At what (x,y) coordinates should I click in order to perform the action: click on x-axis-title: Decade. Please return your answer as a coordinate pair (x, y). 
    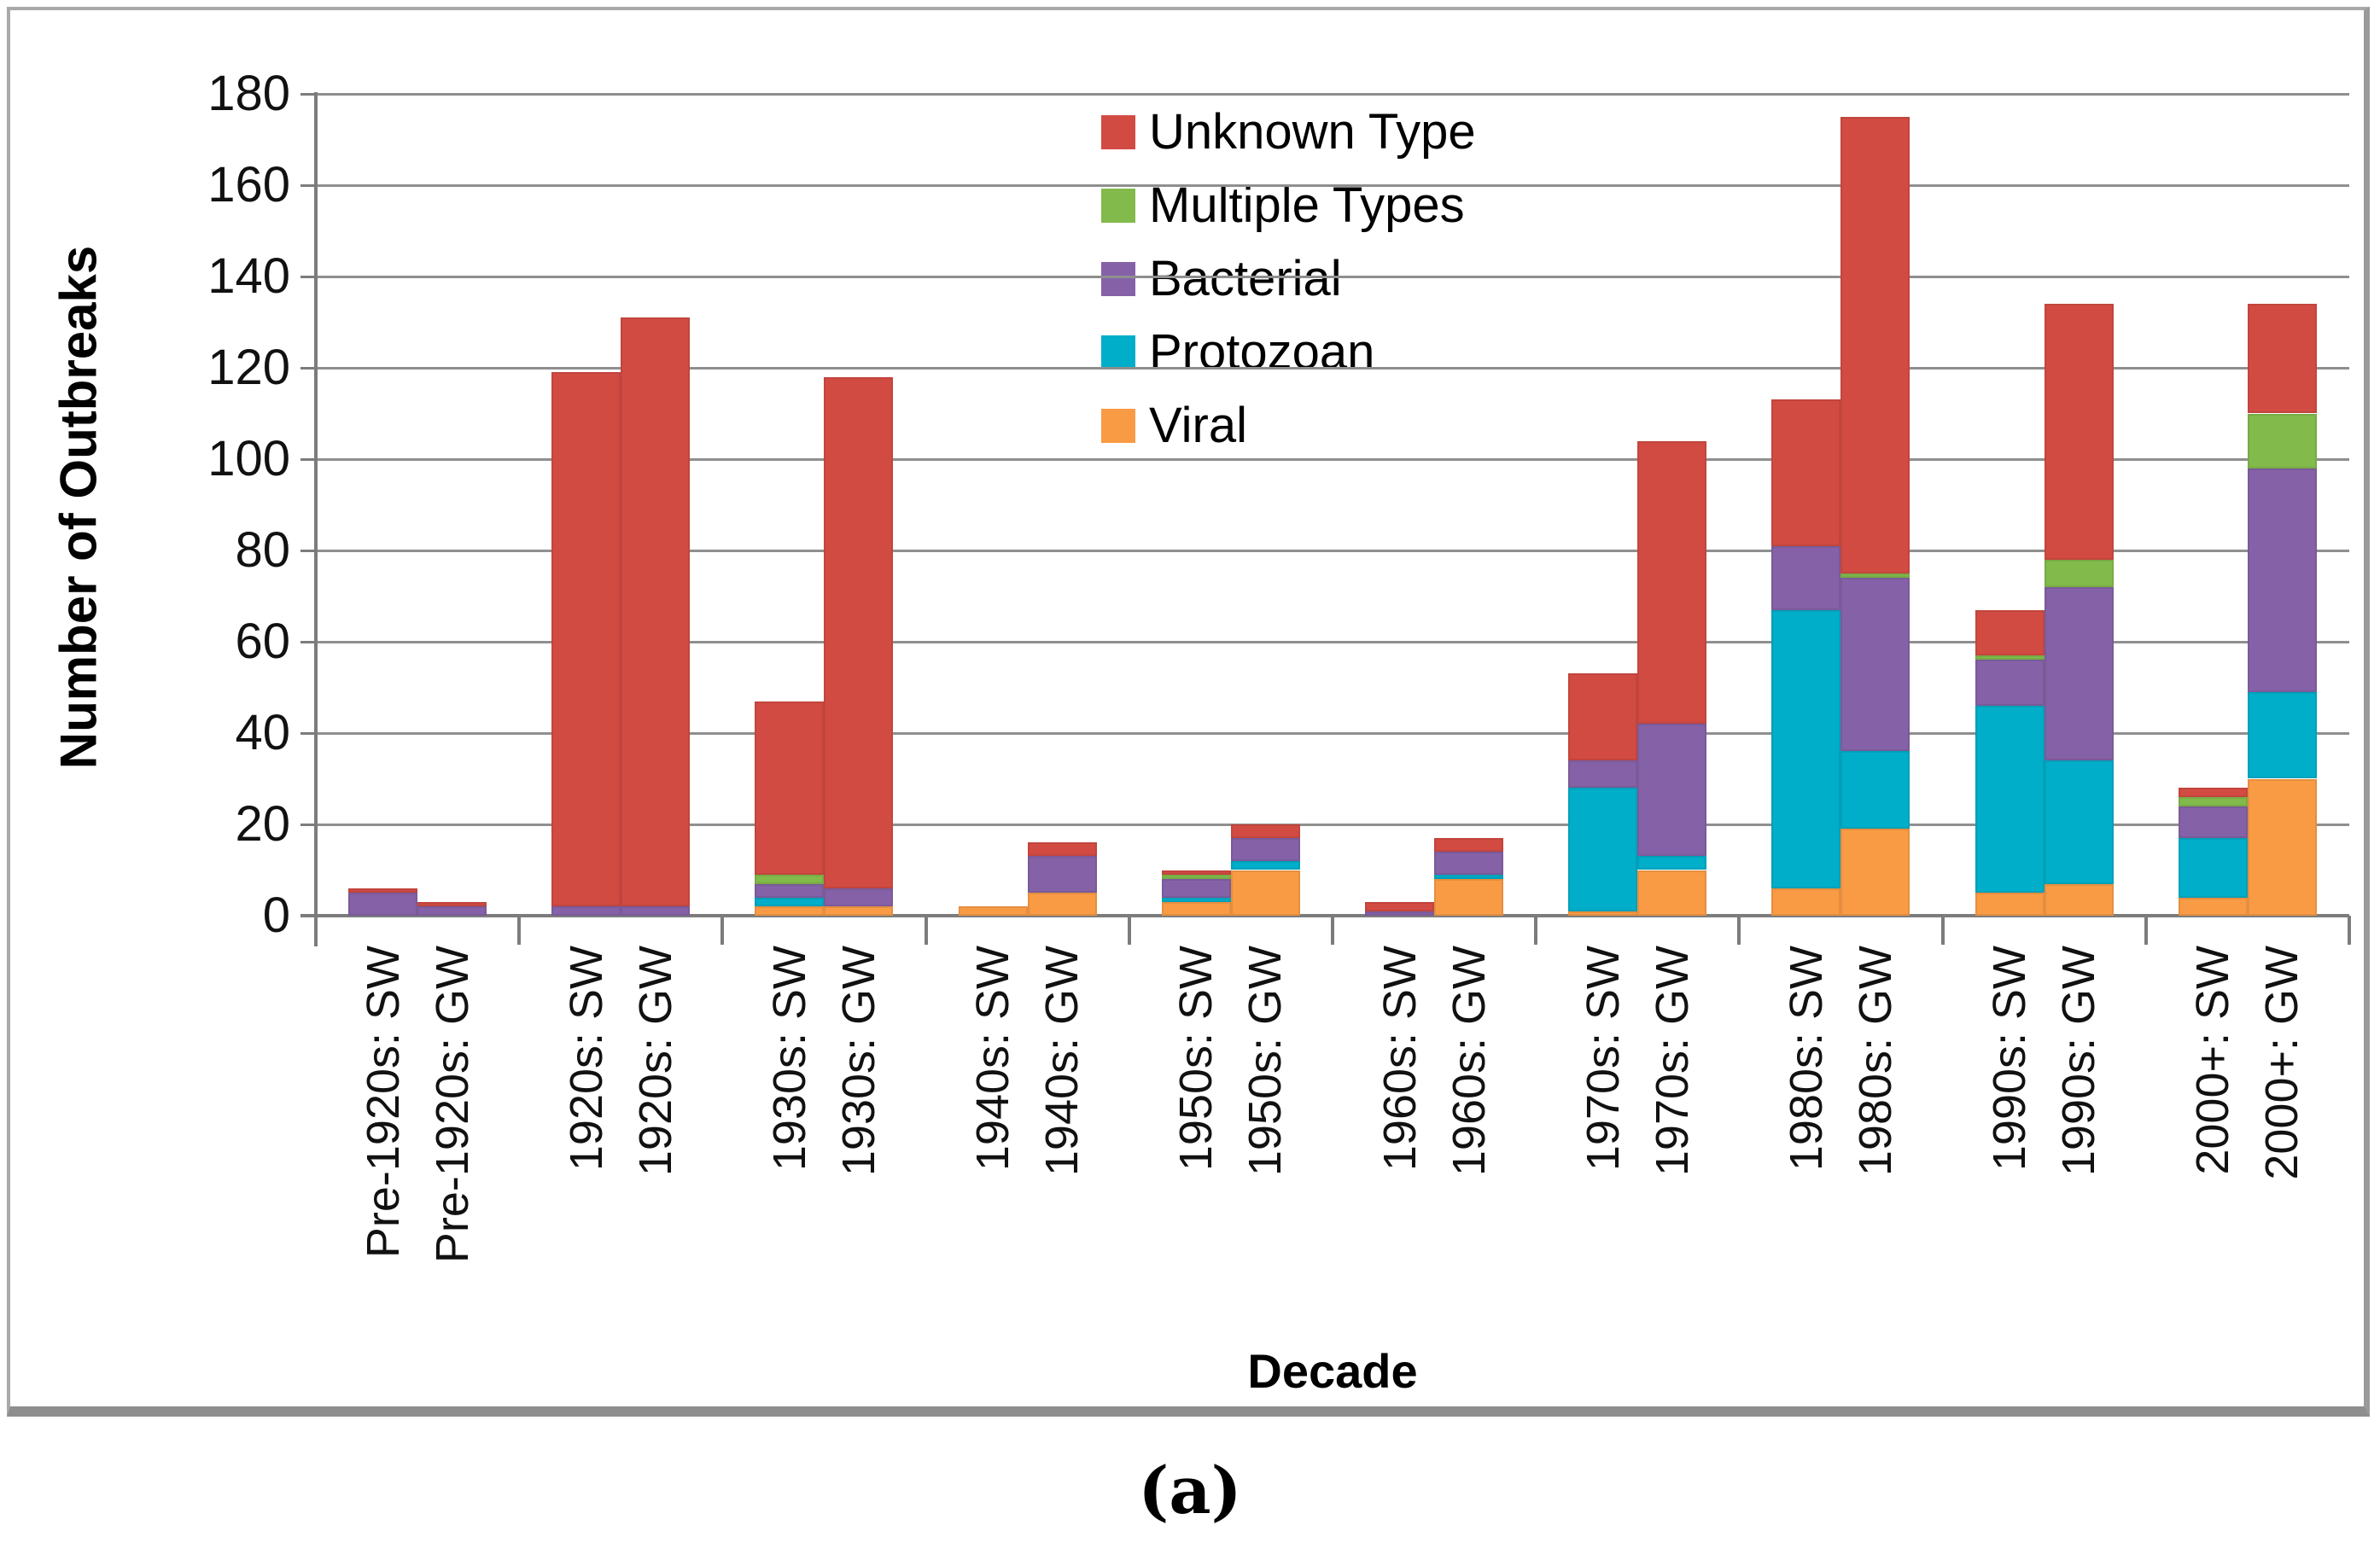
    Looking at the image, I should click on (1332, 1371).